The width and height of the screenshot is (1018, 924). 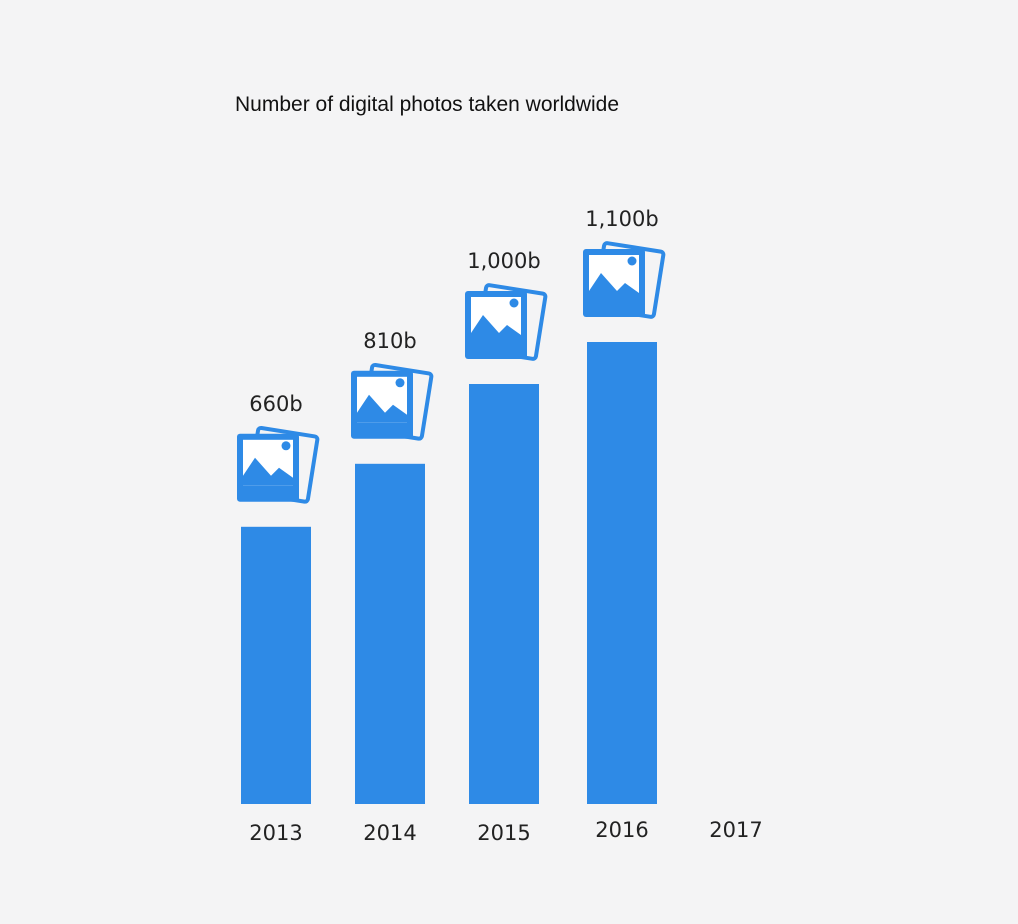 What do you see at coordinates (389, 833) in the screenshot?
I see `x-tick-2014: 2014` at bounding box center [389, 833].